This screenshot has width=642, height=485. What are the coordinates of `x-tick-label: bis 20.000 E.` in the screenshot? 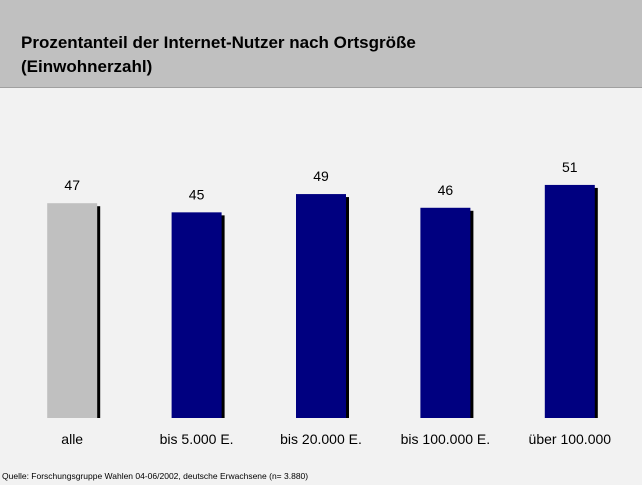 It's located at (321, 439).